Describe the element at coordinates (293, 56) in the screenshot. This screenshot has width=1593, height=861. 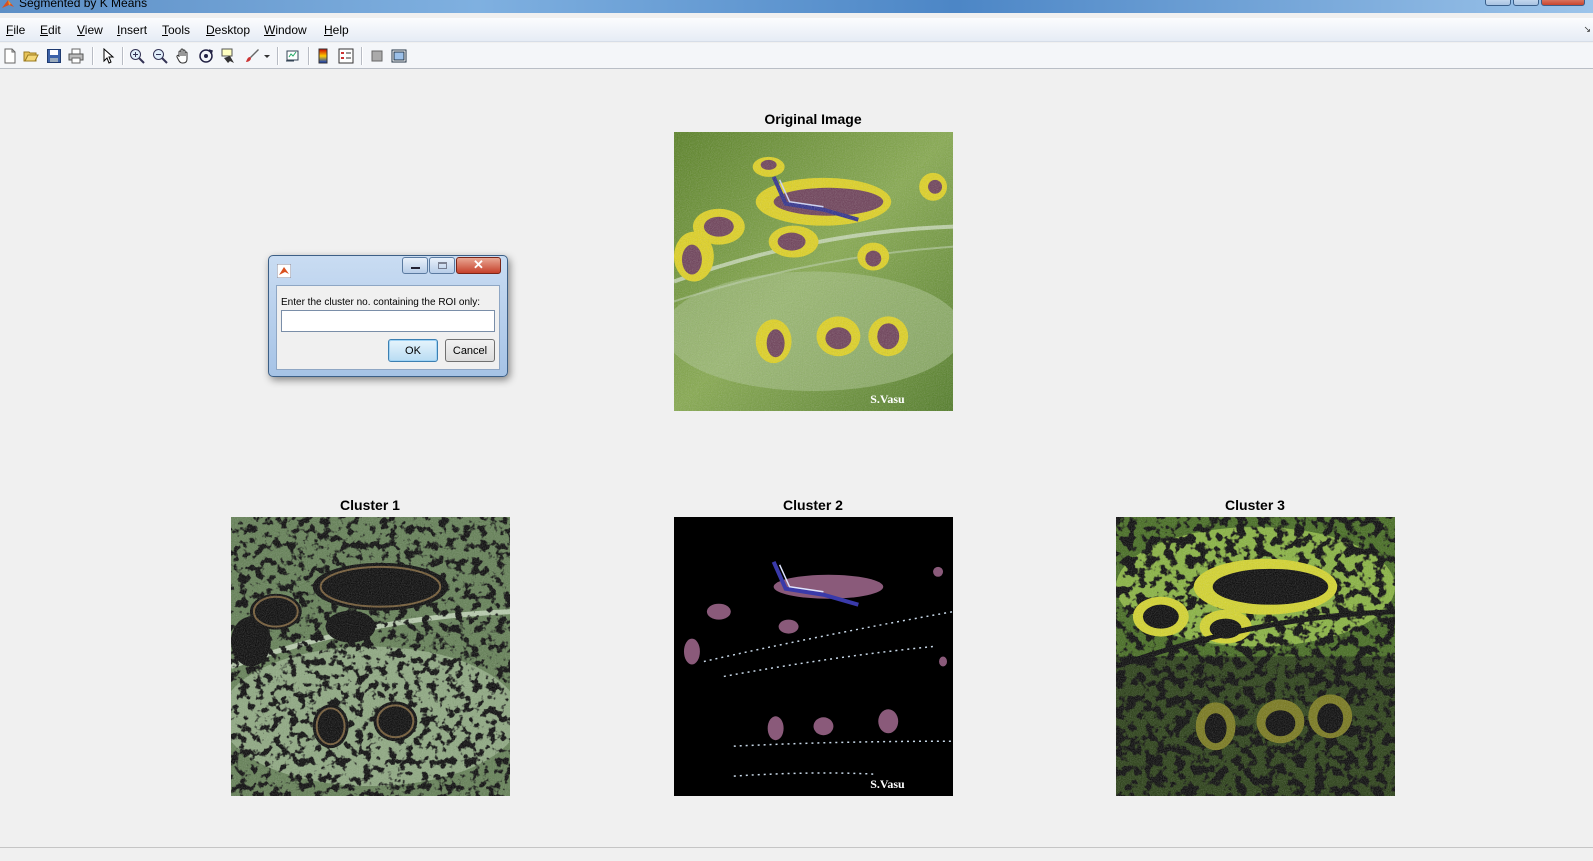
I see `link-plot-icon` at that location.